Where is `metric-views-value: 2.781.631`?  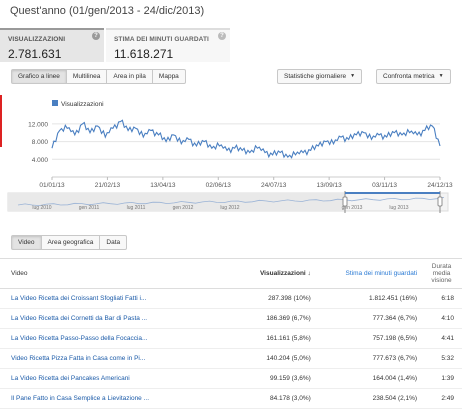 metric-views-value: 2.781.631 is located at coordinates (35, 54).